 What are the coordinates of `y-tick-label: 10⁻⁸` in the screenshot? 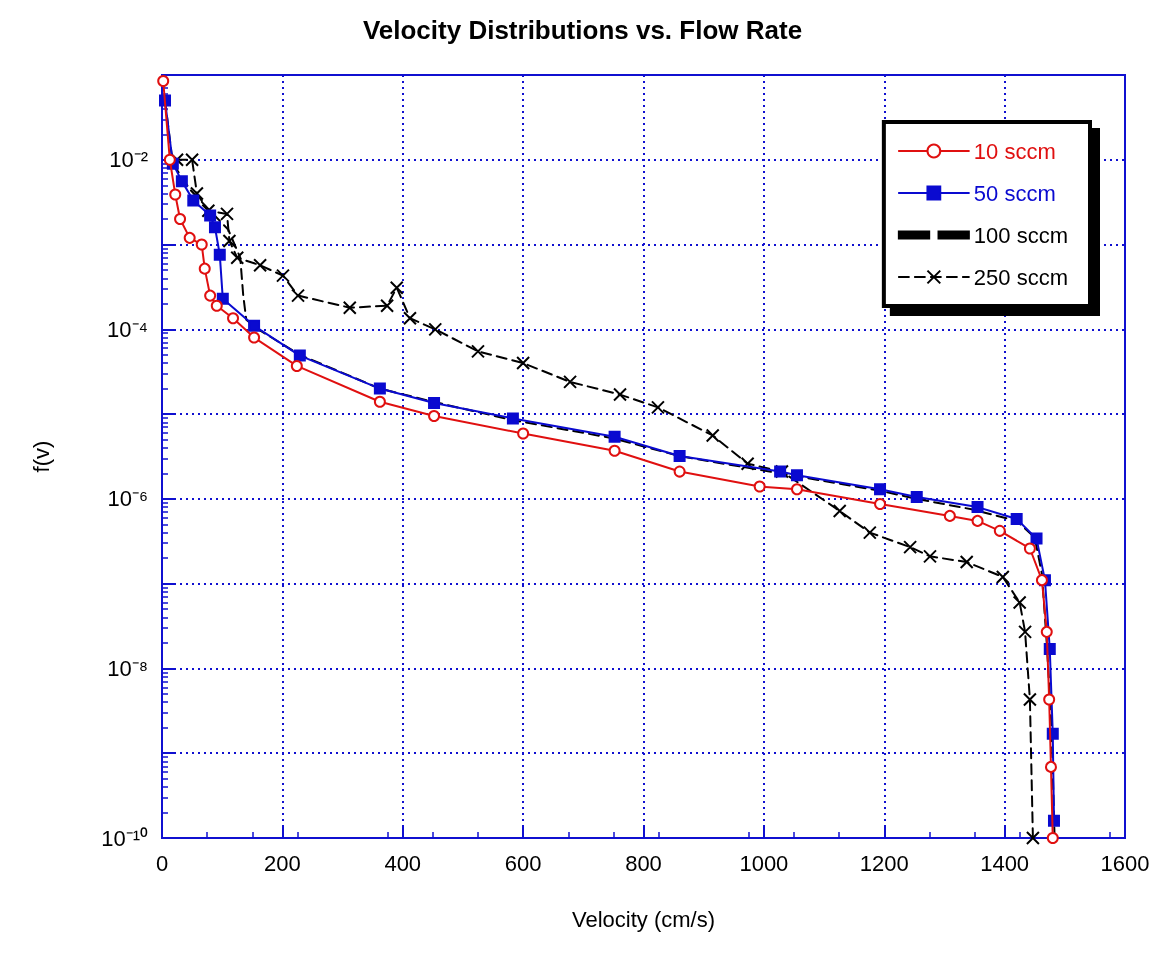 It's located at (127, 668).